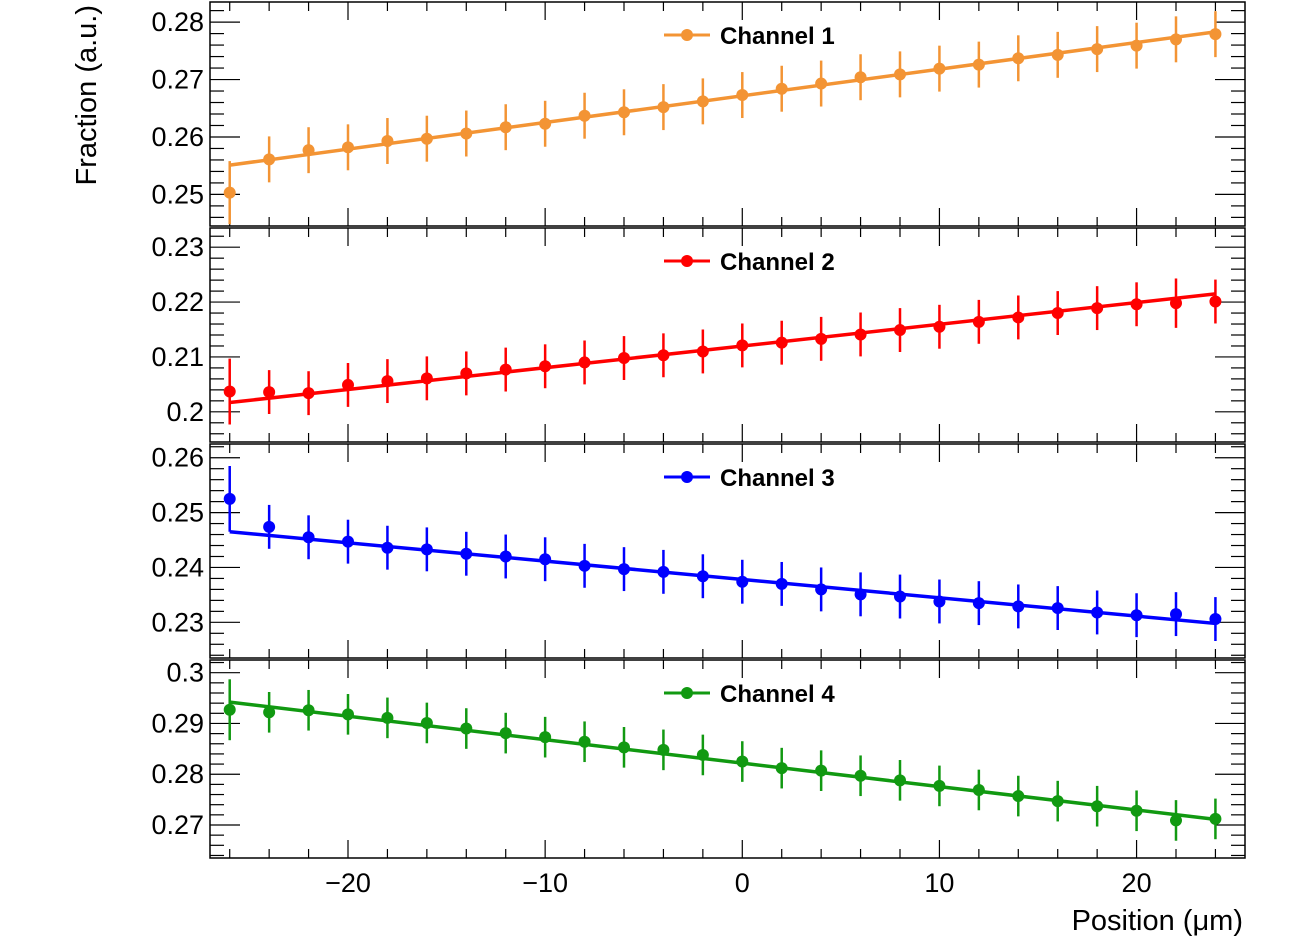  Describe the element at coordinates (777, 36) in the screenshot. I see `legend-label: Channel 1` at that location.